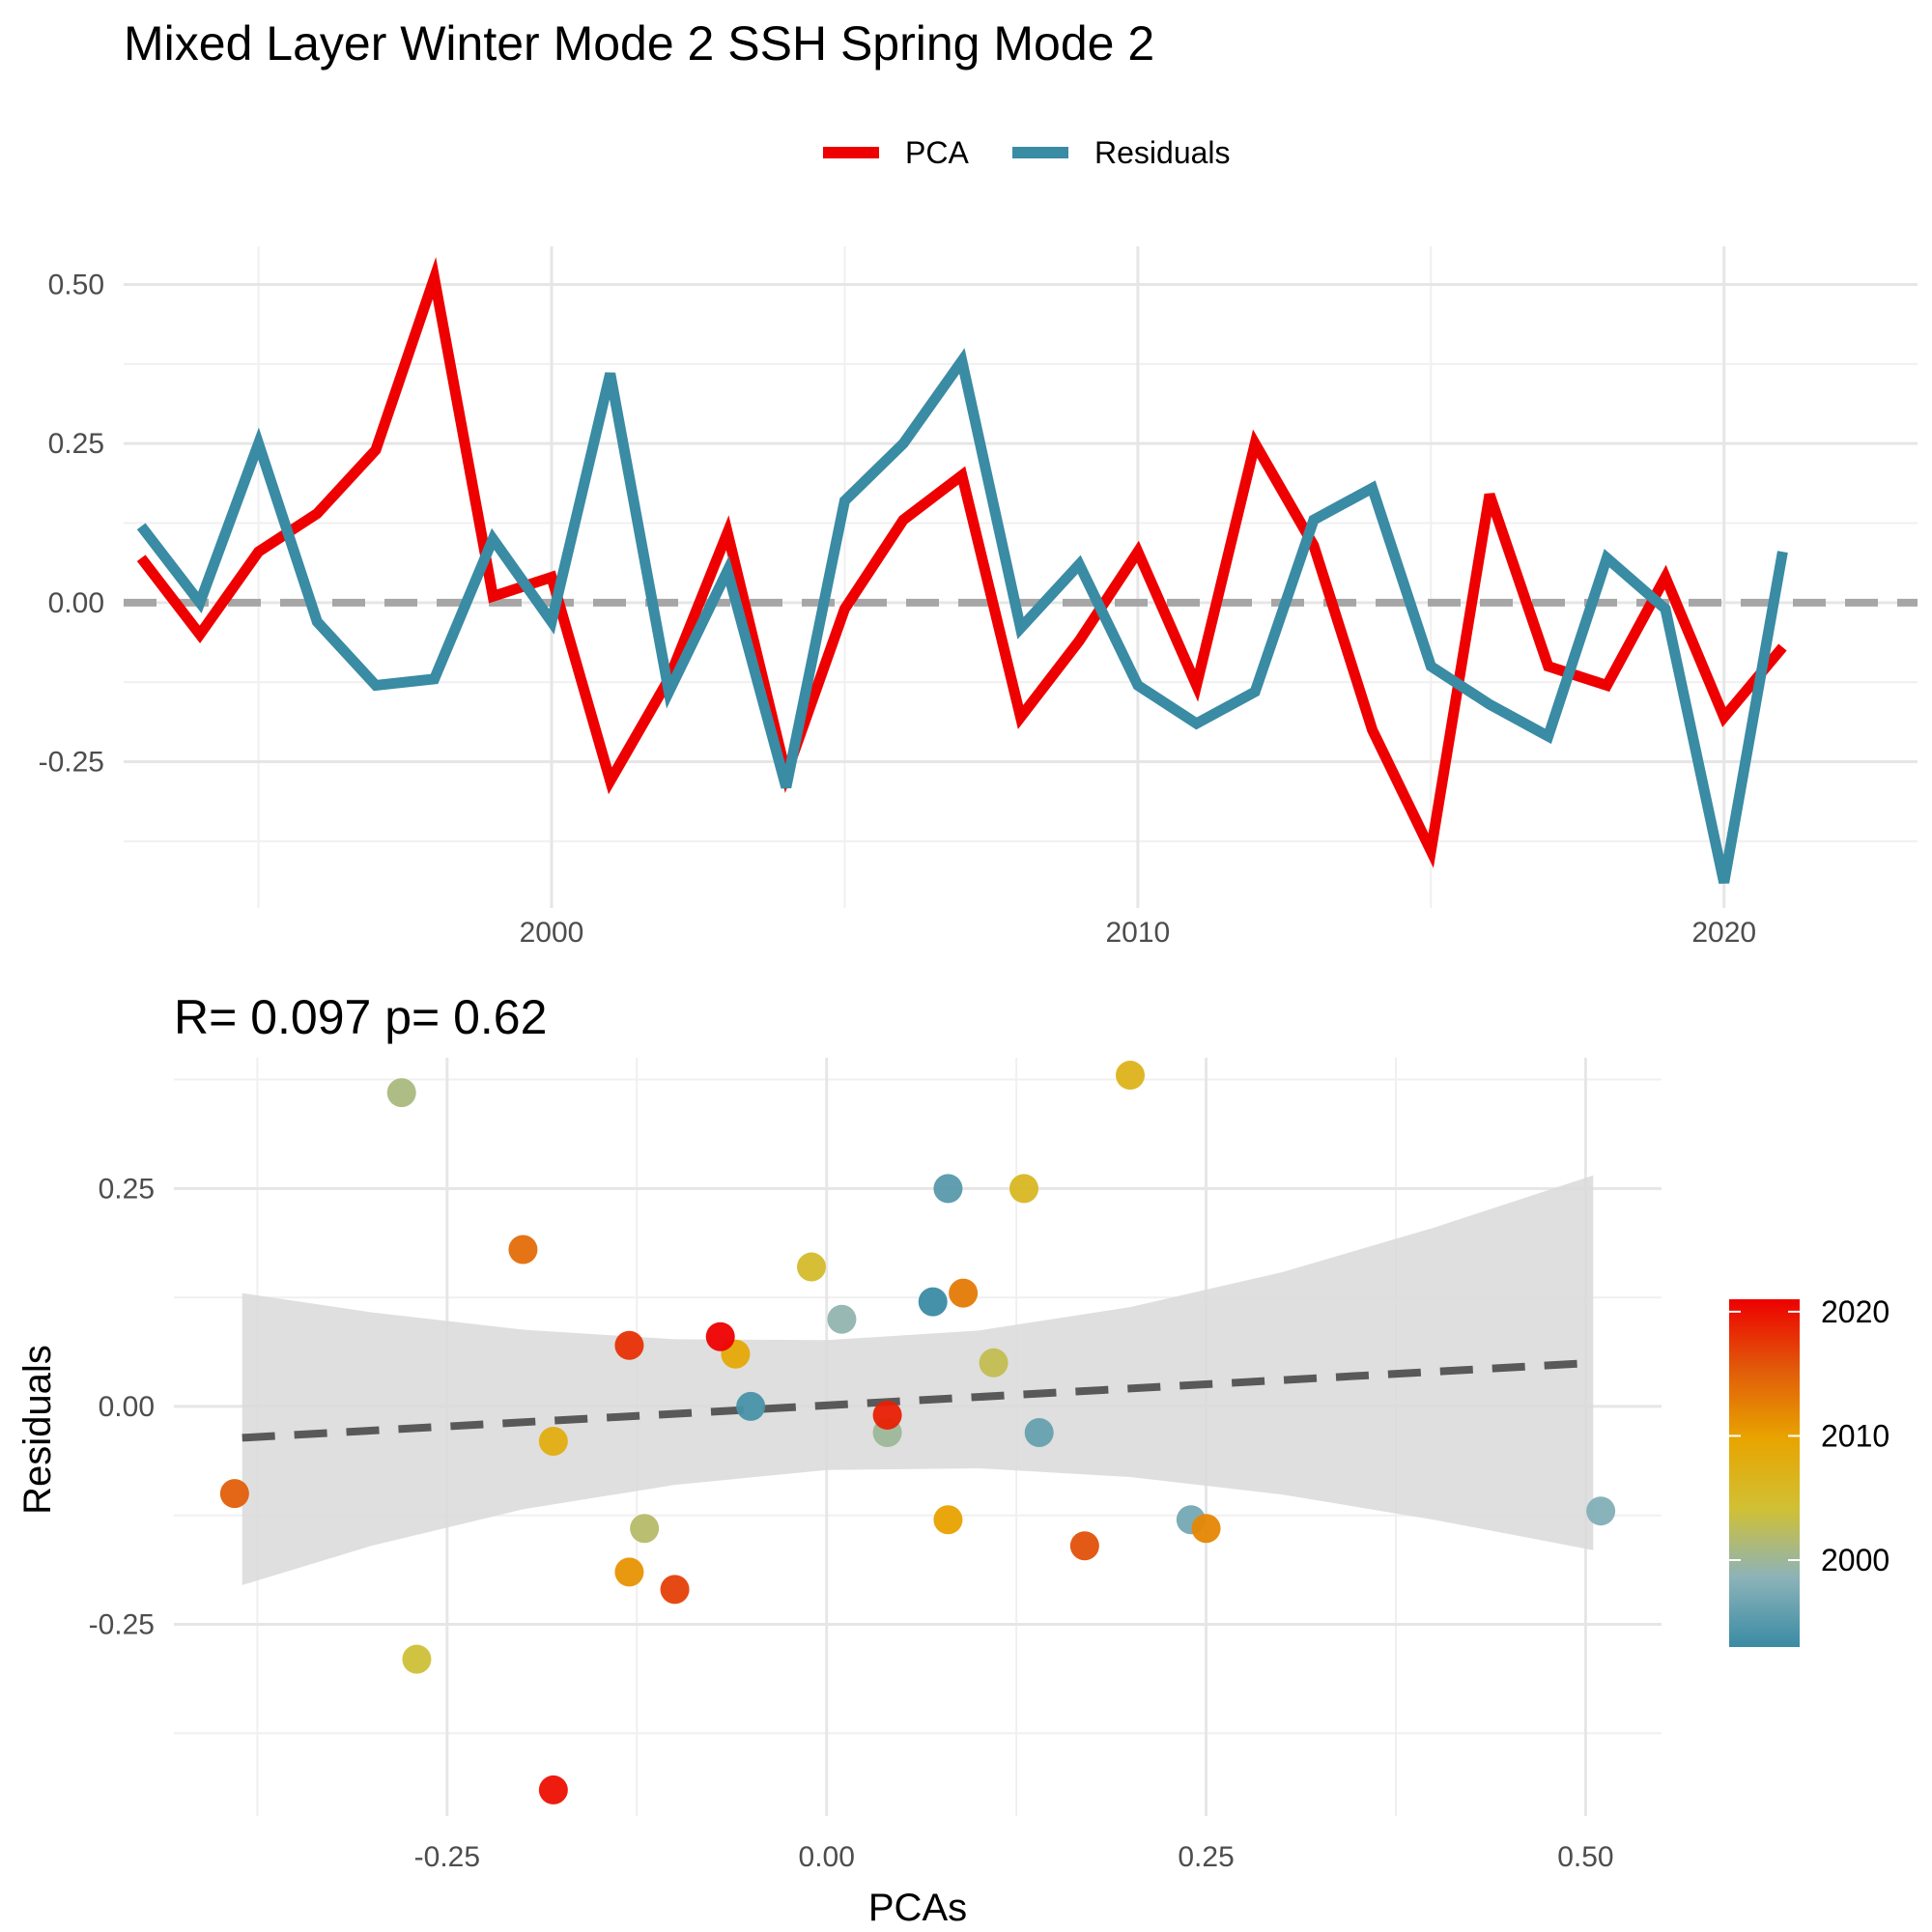  I want to click on scatter-y-tick-label: -0.25, so click(122, 1624).